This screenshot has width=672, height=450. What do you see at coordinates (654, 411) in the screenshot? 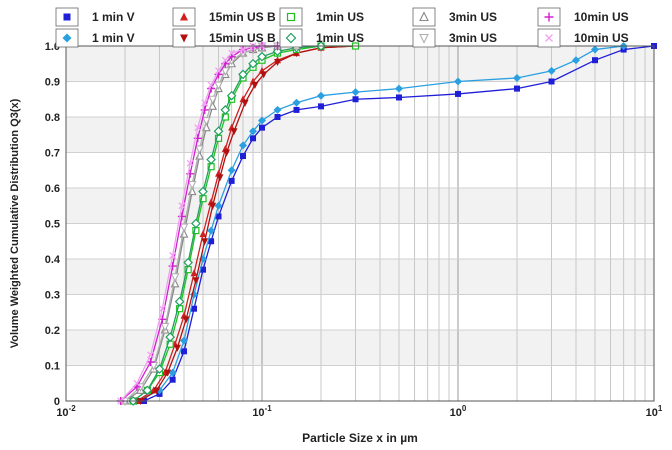
I see `x-tick-label: 10¹` at bounding box center [654, 411].